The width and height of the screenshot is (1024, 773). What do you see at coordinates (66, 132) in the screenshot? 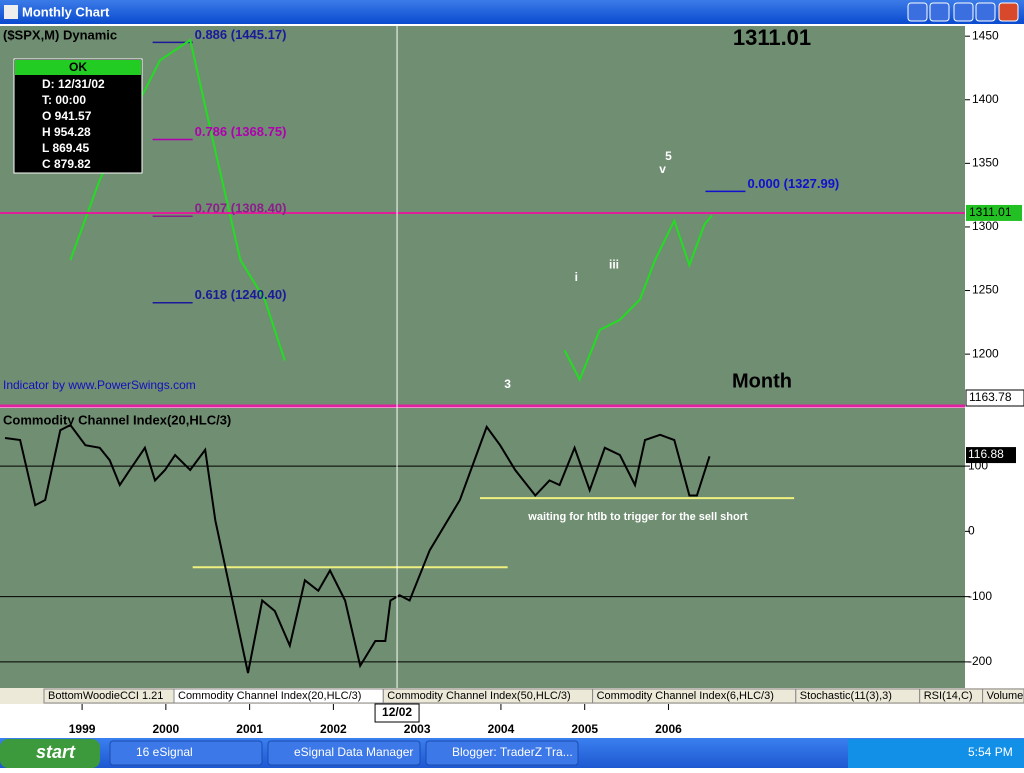
I see `info-line: H 954.28` at bounding box center [66, 132].